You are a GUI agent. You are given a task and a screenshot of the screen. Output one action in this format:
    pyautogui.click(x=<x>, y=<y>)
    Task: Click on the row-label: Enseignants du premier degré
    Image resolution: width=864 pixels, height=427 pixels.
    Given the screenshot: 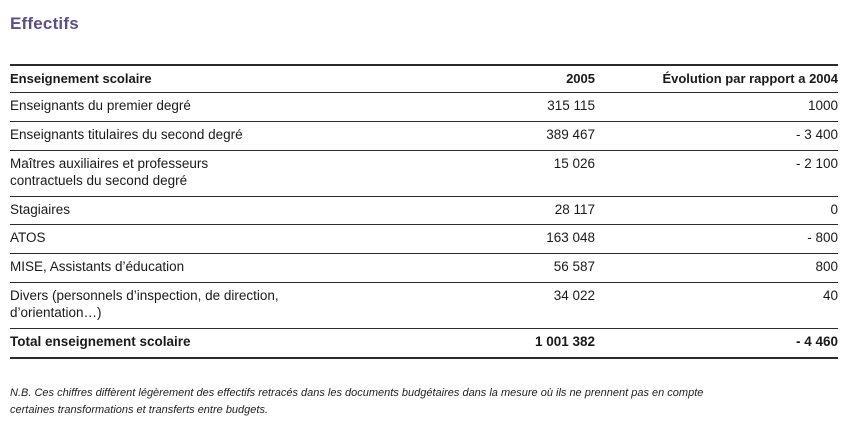 What is the action you would take?
    pyautogui.click(x=180, y=107)
    